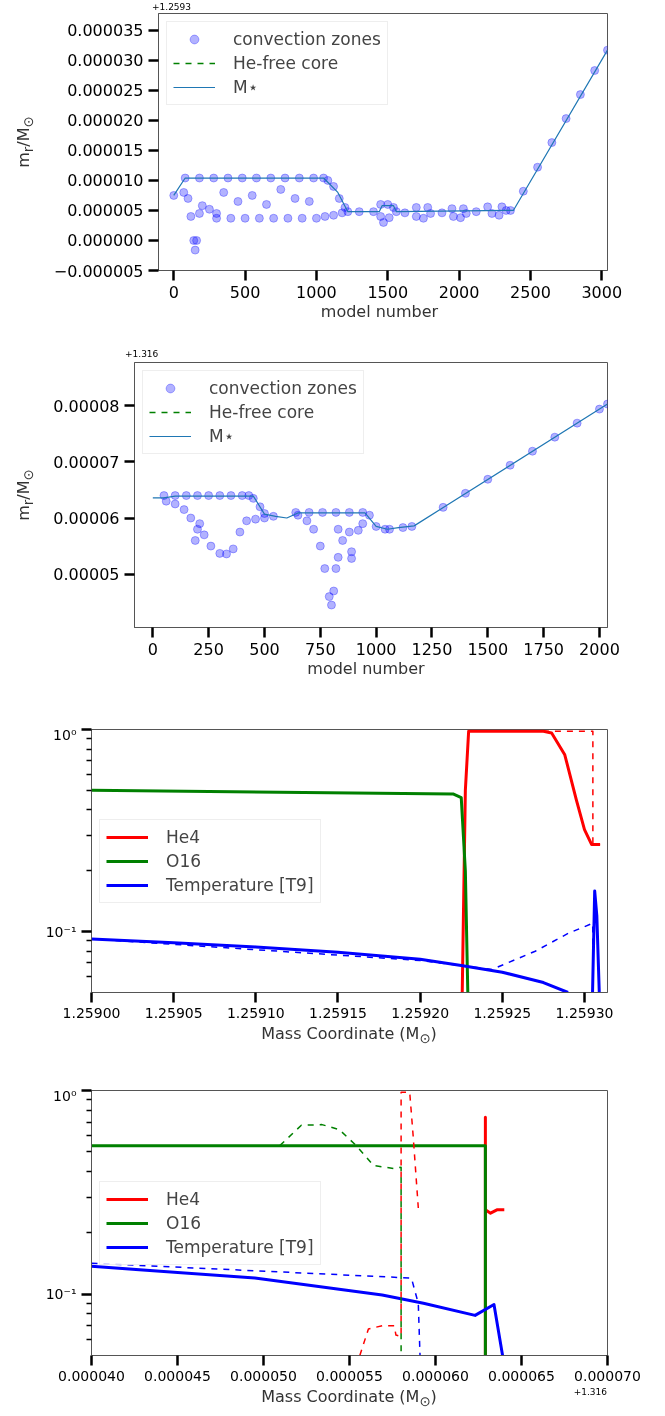 The width and height of the screenshot is (665, 1416). Describe the element at coordinates (263, 1375) in the screenshot. I see `x-tick-label: 0.000050` at that location.